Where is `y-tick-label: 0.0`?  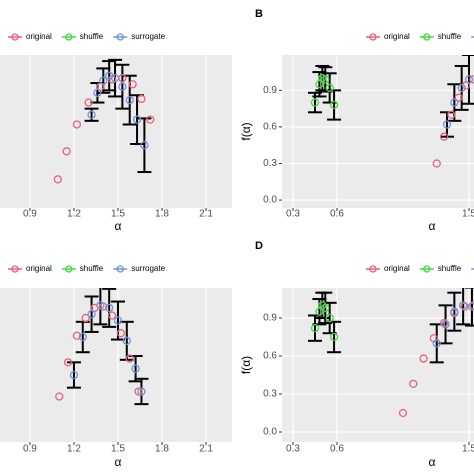
y-tick-label: 0.0 is located at coordinates (270, 432).